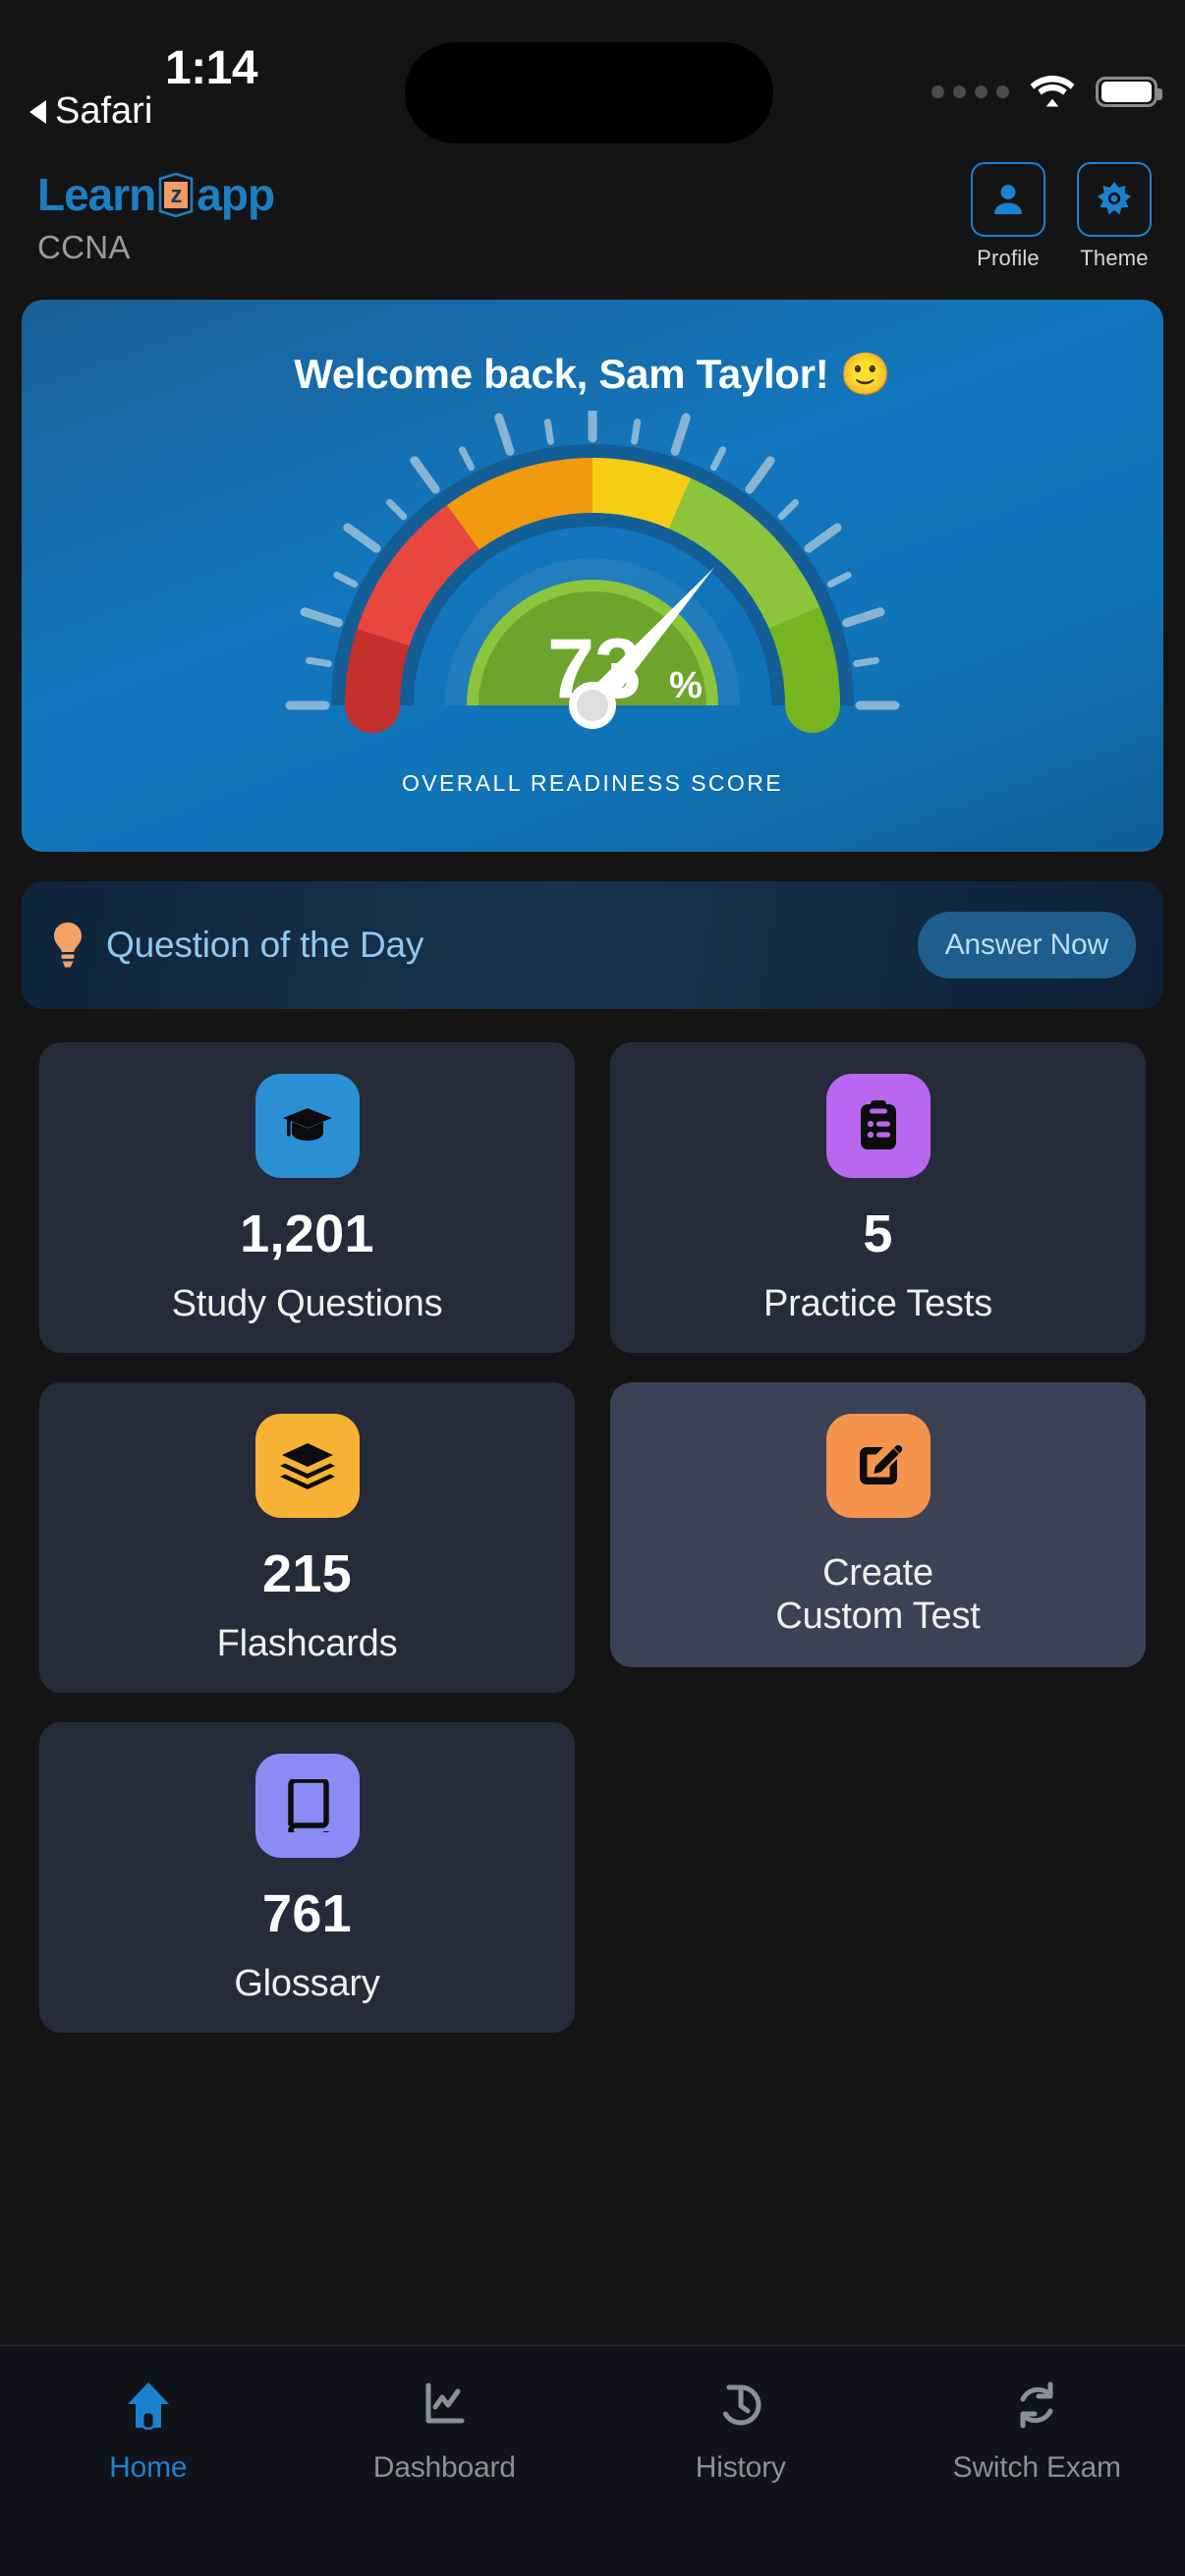 The image size is (1185, 2576). What do you see at coordinates (741, 2467) in the screenshot?
I see `nav-label: History` at bounding box center [741, 2467].